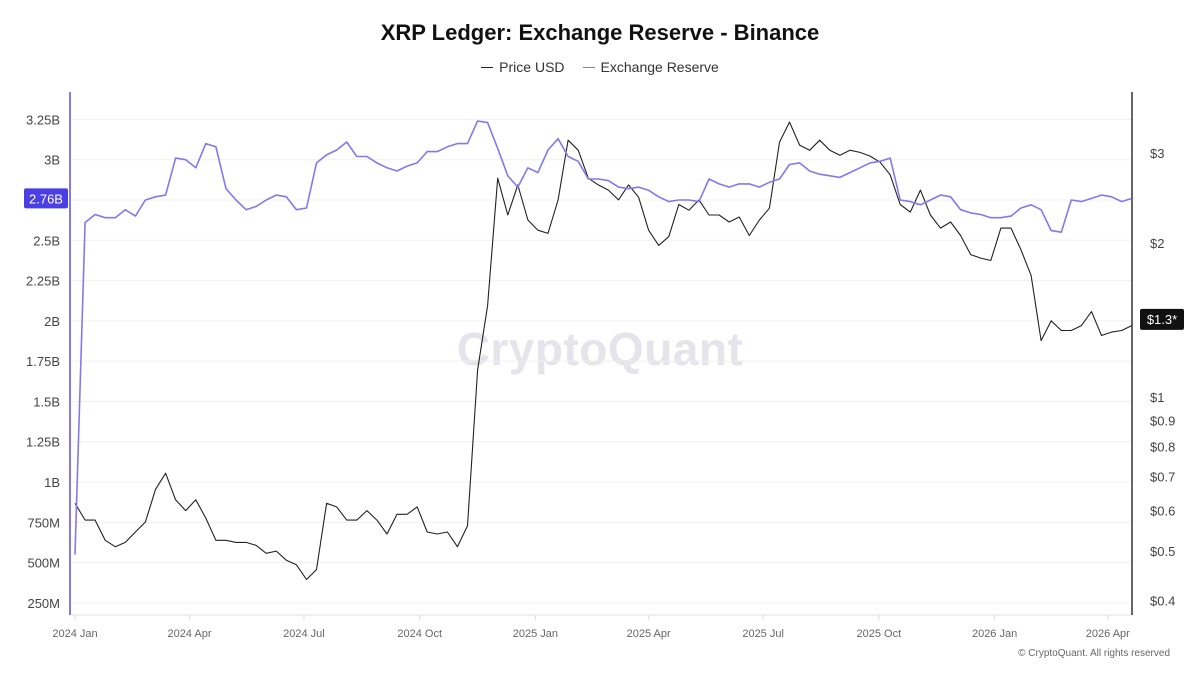 The image size is (1200, 675). What do you see at coordinates (1162, 511) in the screenshot?
I see `right-tick-label: $0.6` at bounding box center [1162, 511].